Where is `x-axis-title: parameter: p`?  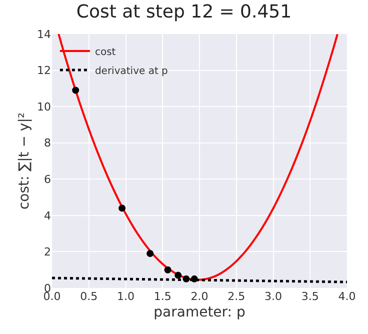
x-axis-title: parameter: p is located at coordinates (200, 312).